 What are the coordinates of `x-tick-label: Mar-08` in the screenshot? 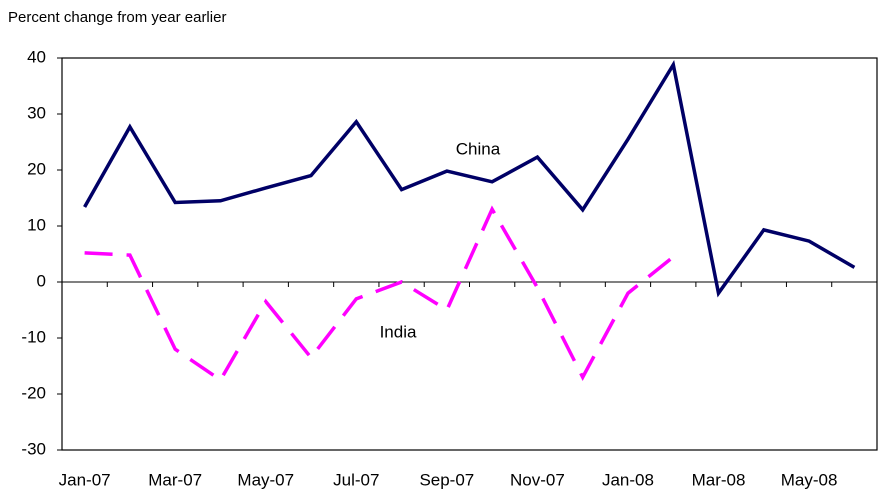 It's located at (719, 479).